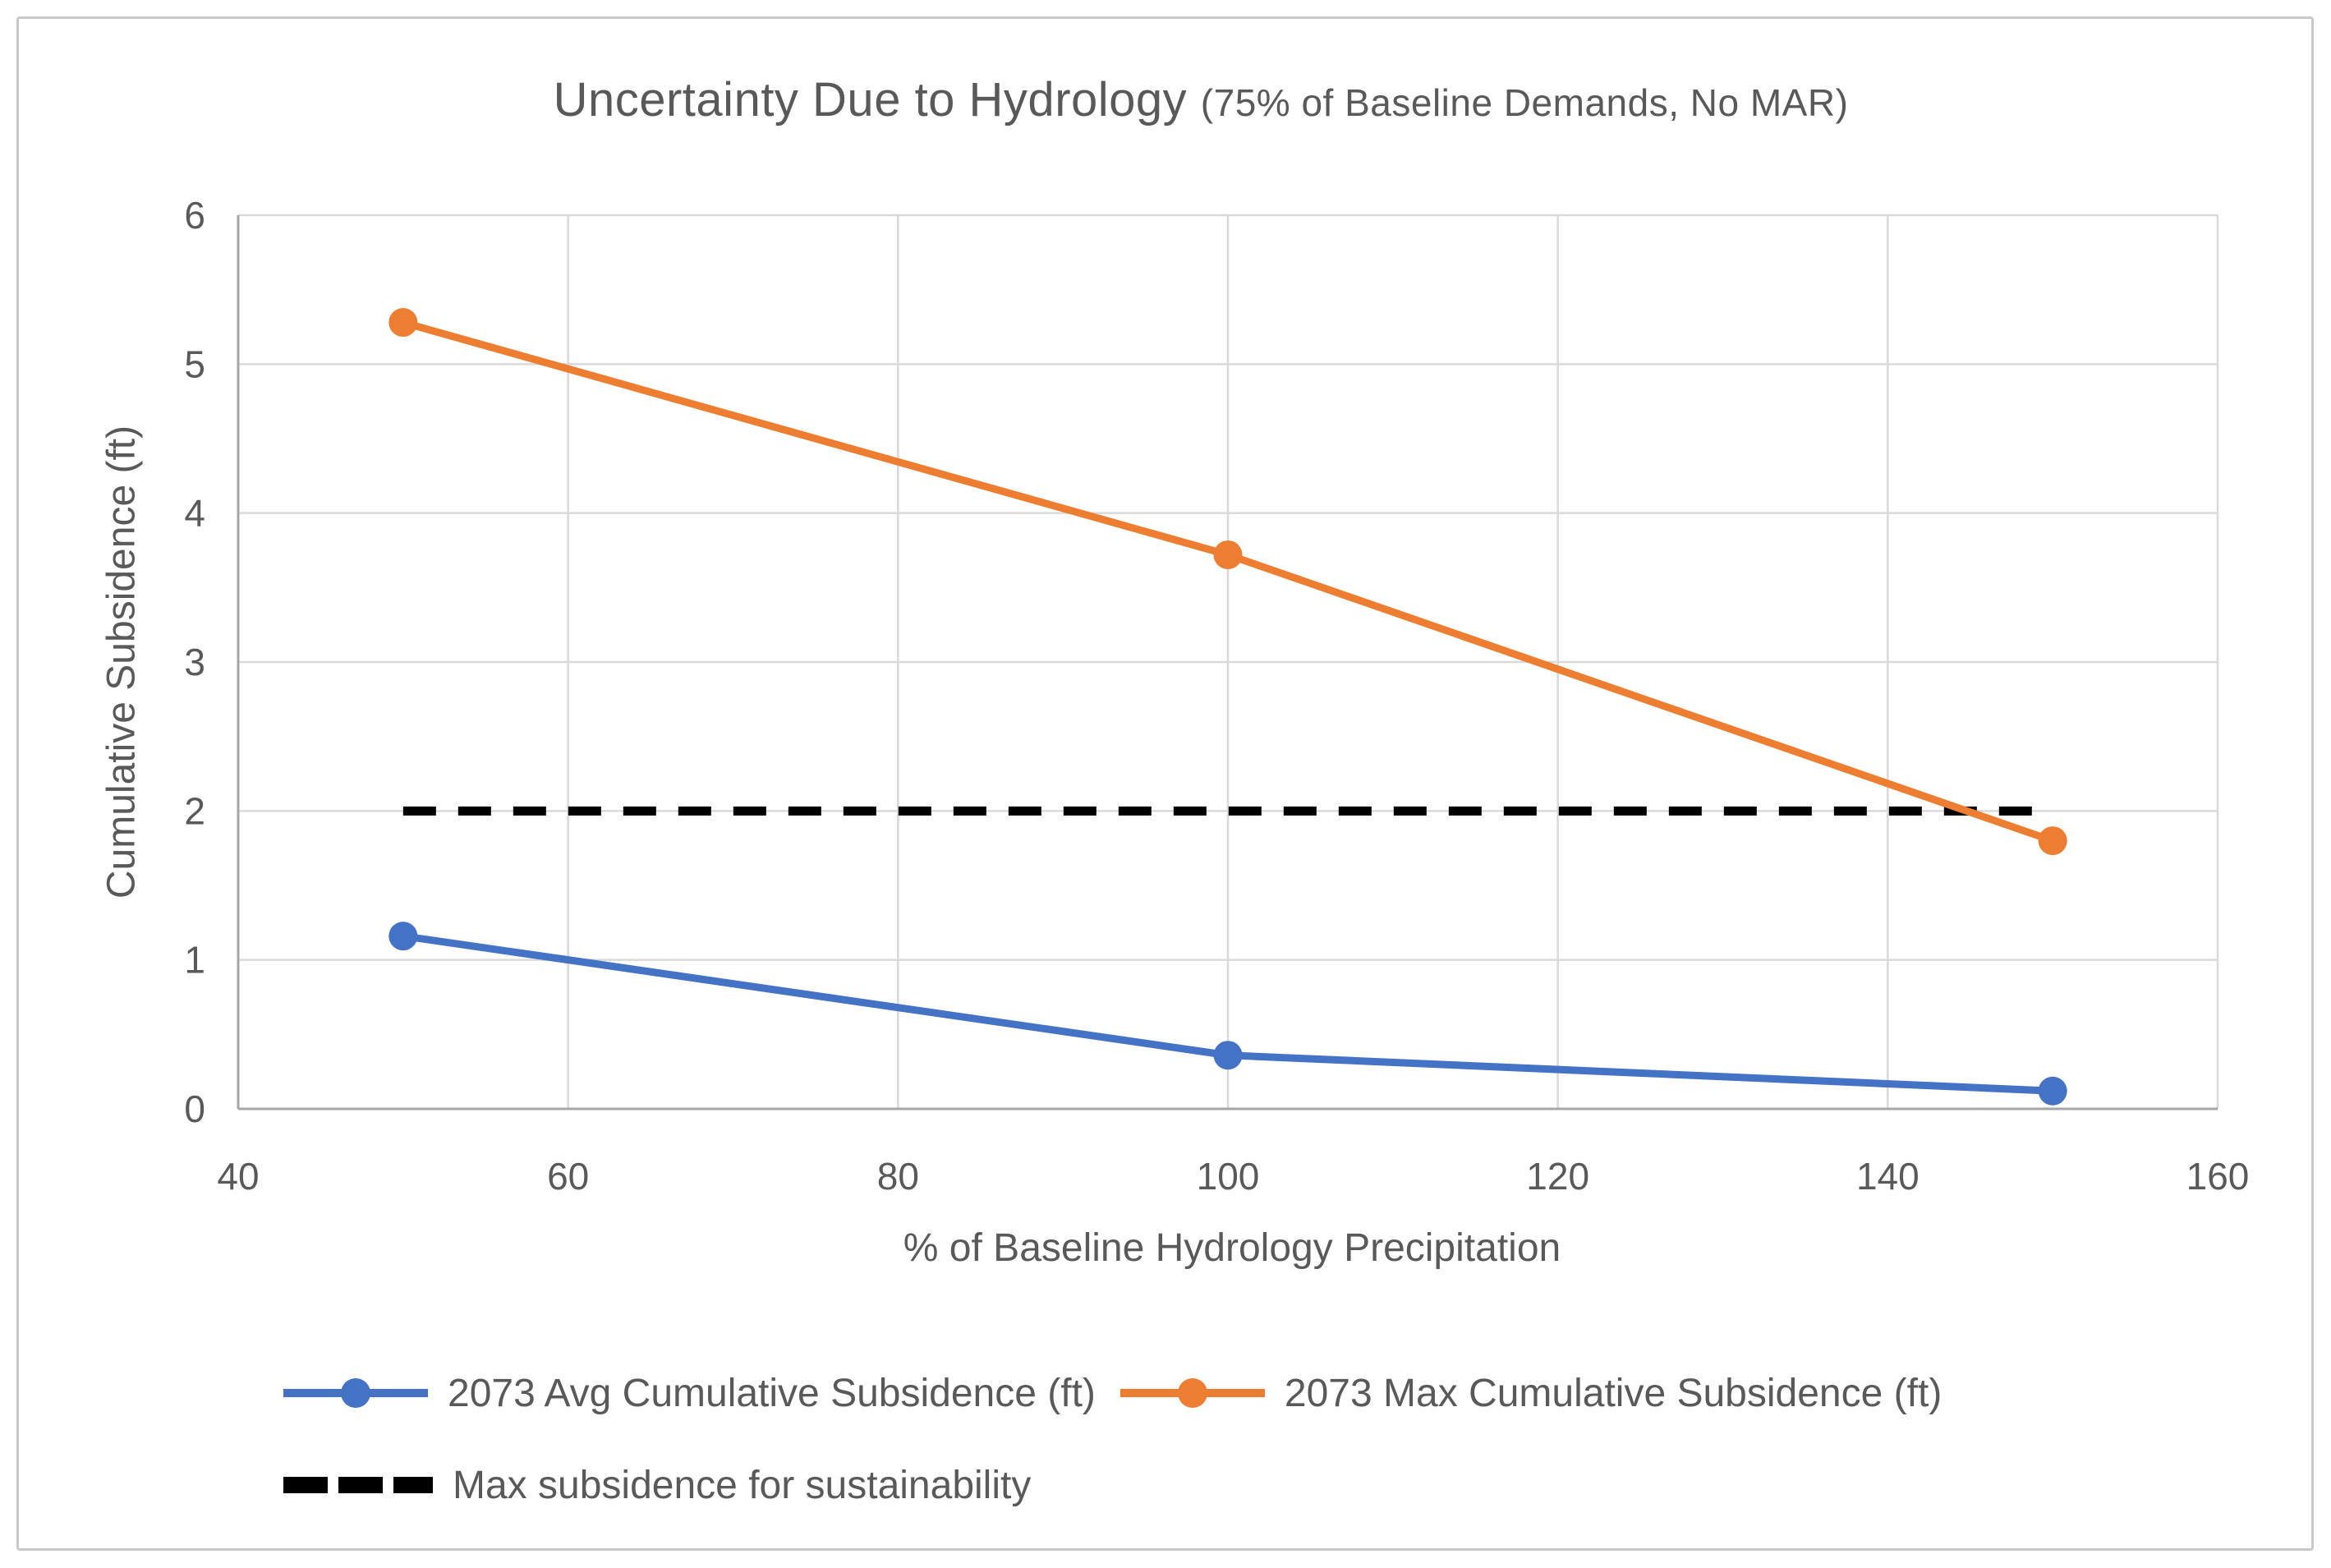  I want to click on legend-swatch-max-line-marker-icon, so click(1192, 1393).